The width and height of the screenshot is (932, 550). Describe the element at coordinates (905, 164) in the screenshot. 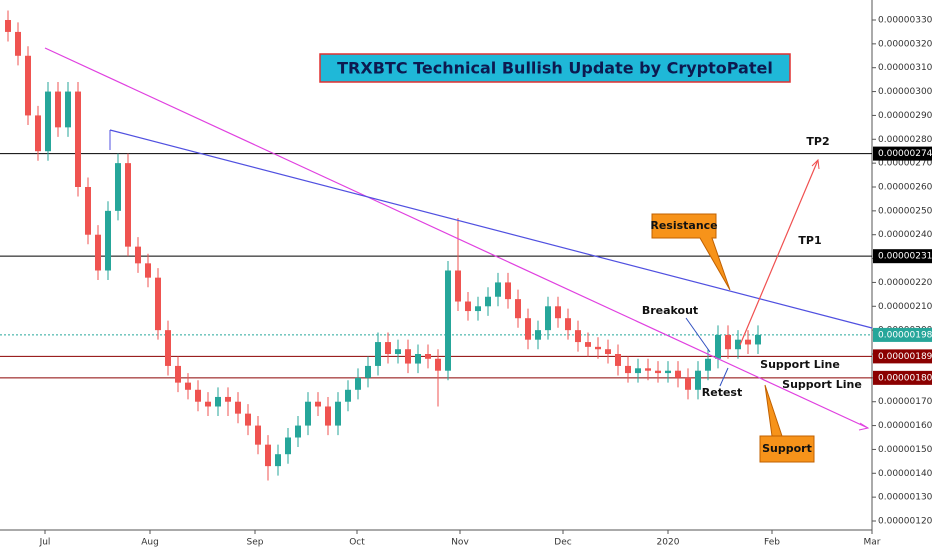

I see `y-tick-label: 0.00000270` at that location.